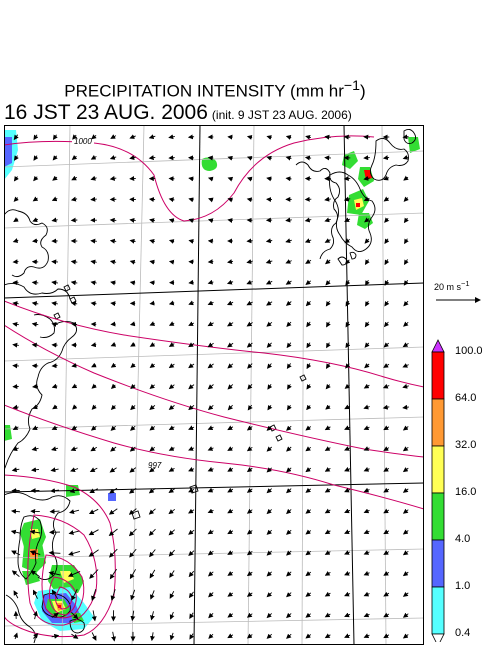 Image resolution: width=500 pixels, height=650 pixels. What do you see at coordinates (112, 497) in the screenshot?
I see `precip-cell` at bounding box center [112, 497].